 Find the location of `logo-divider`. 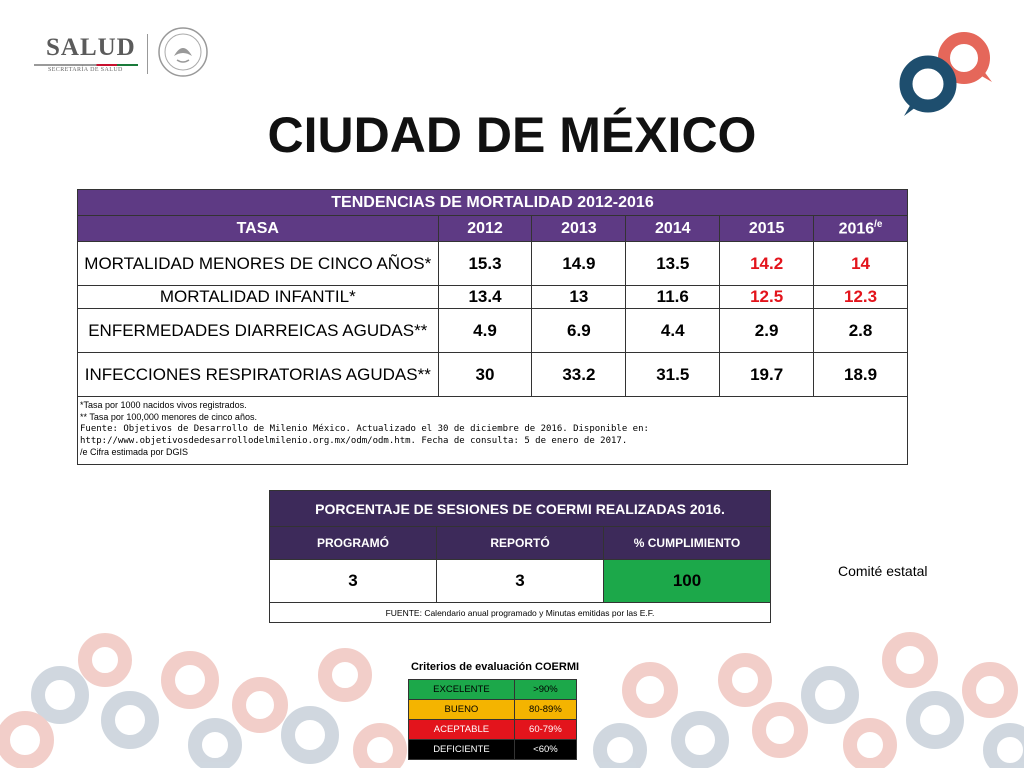

logo-divider is located at coordinates (147, 54).